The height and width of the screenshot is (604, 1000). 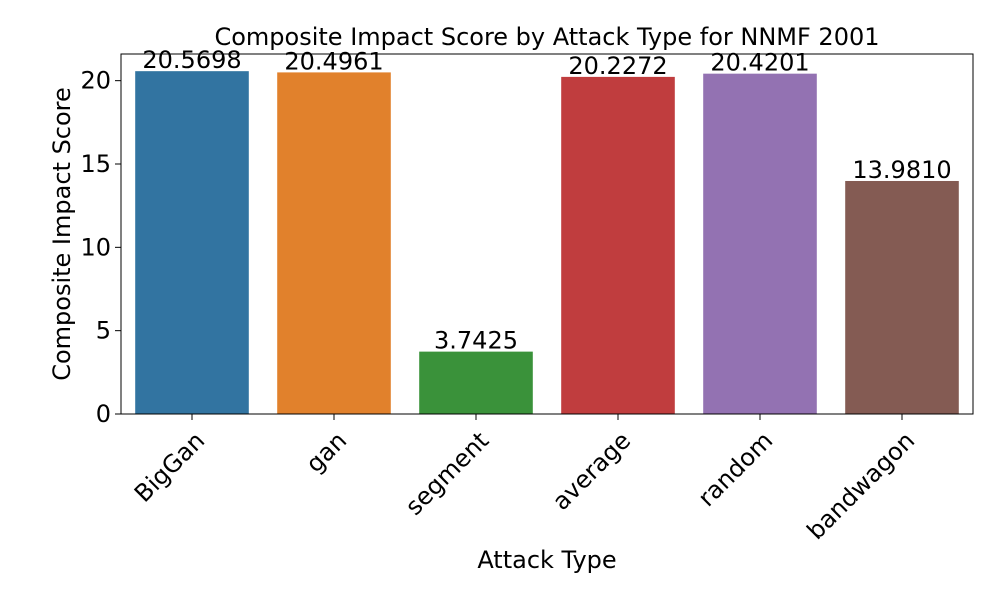 What do you see at coordinates (62, 234) in the screenshot?
I see `y-axis-label: Composite Impact Score` at bounding box center [62, 234].